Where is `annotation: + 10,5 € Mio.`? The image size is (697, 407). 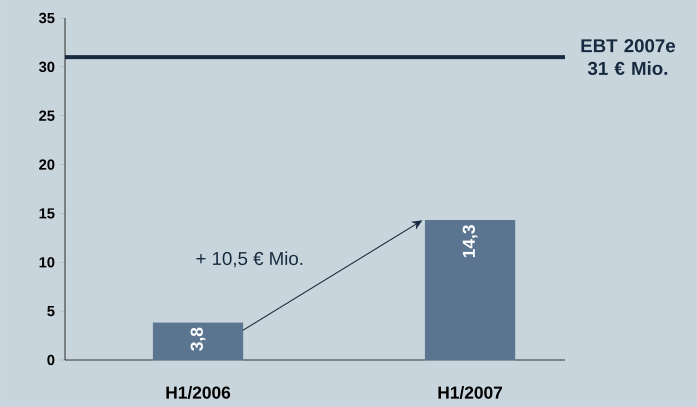
annotation: + 10,5 € Mio. is located at coordinates (249, 259).